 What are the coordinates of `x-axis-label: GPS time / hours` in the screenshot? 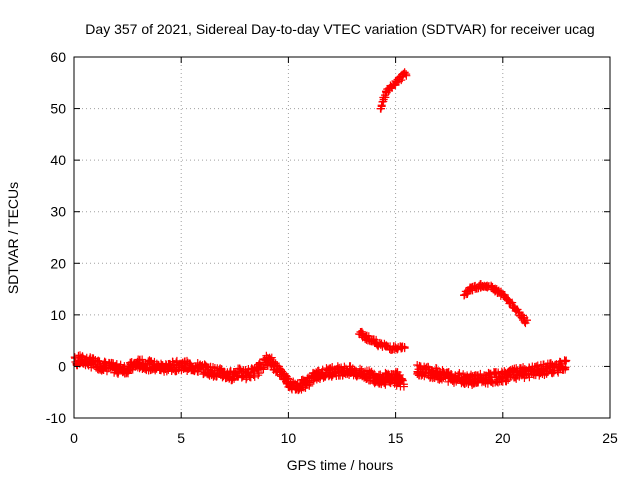 It's located at (340, 465).